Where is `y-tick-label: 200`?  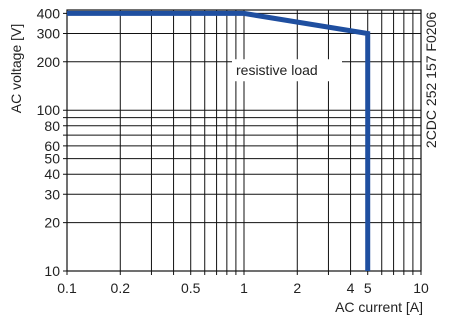
y-tick-label: 200 is located at coordinates (49, 62).